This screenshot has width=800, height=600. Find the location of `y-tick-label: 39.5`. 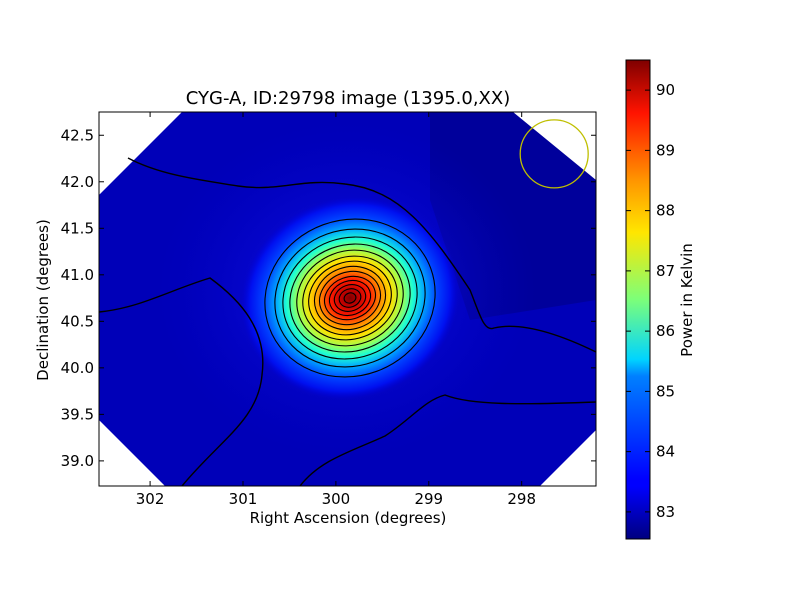

y-tick-label: 39.5 is located at coordinates (77, 414).